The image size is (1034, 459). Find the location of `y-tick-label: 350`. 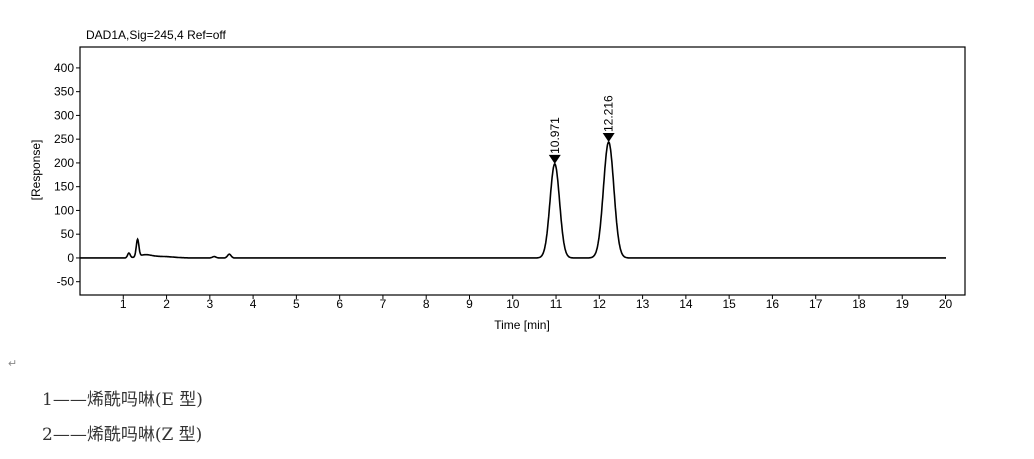

y-tick-label: 350 is located at coordinates (64, 92).